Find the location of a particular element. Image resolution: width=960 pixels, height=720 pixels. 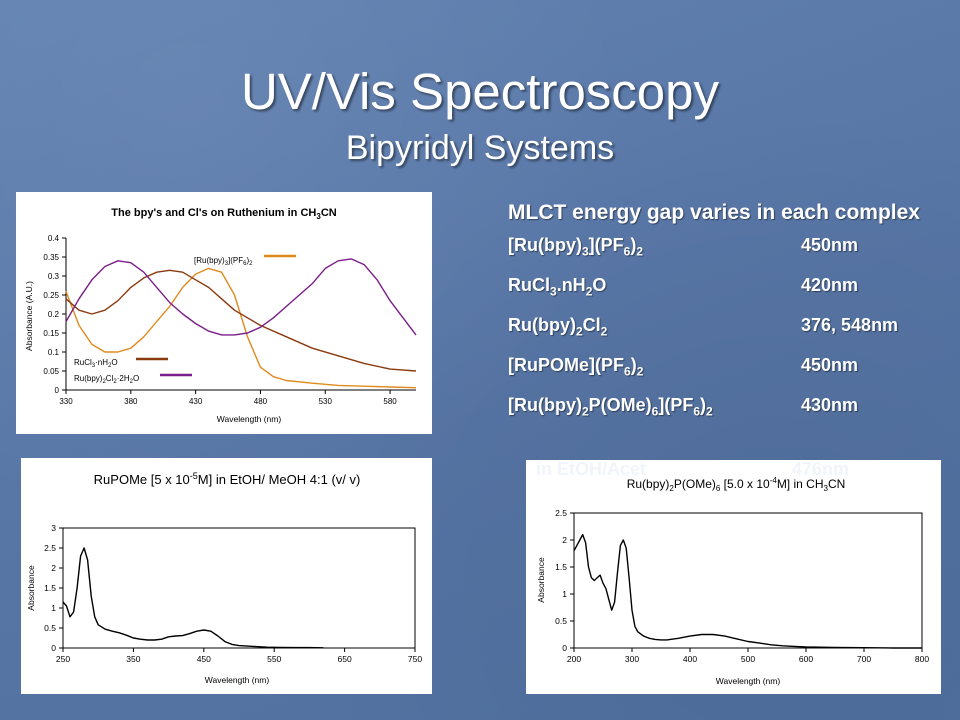

compound-label: [Ru(bpy)3](PF6)2 is located at coordinates (576, 247).